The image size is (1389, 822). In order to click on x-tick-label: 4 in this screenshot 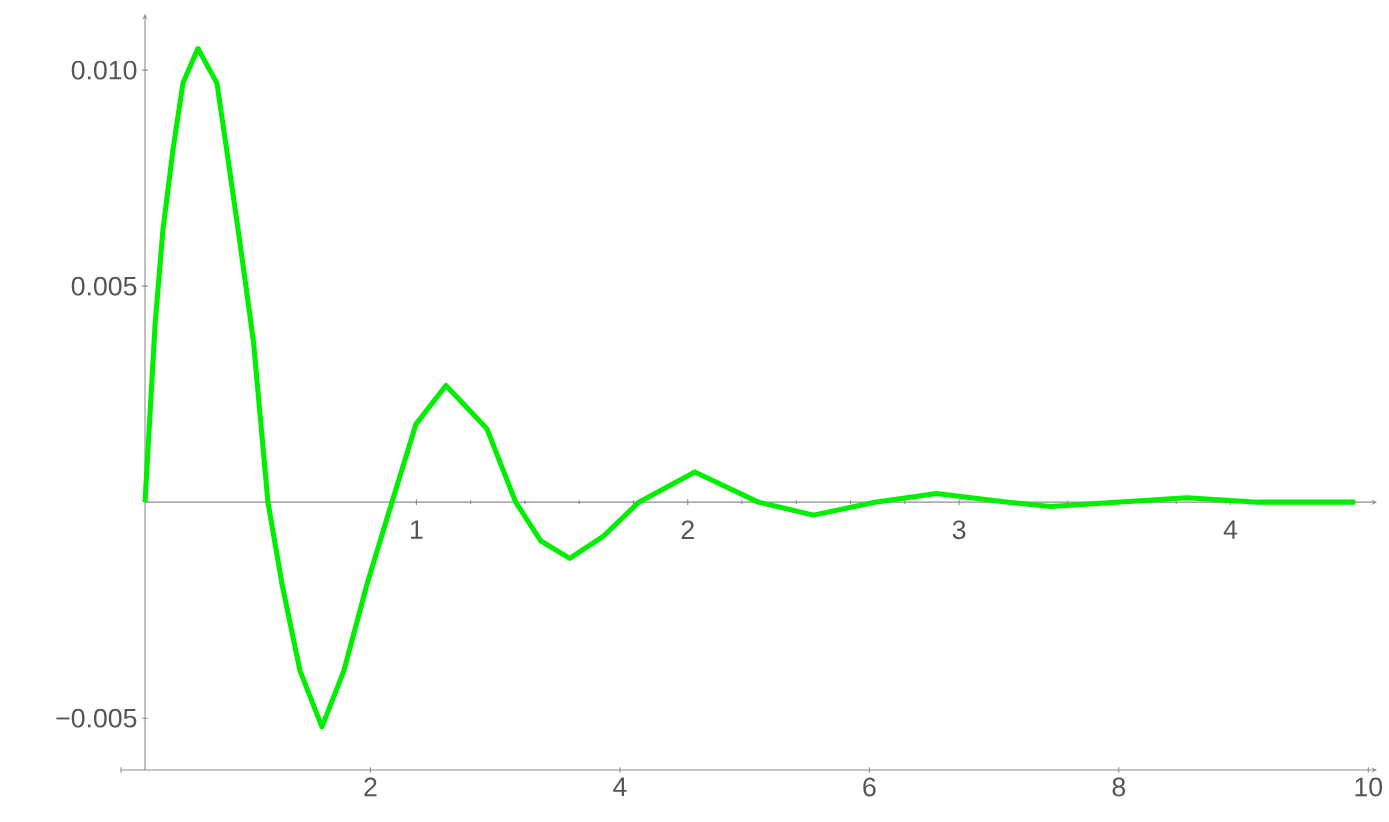, I will do `click(1230, 529)`.